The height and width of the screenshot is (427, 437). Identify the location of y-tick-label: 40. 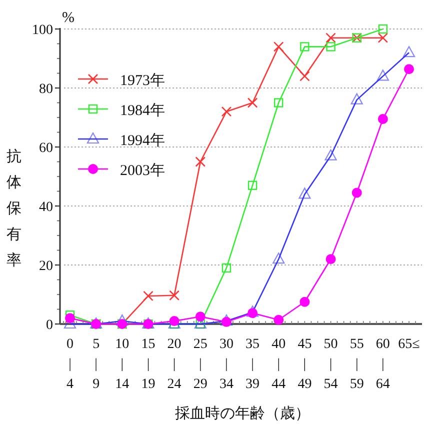
(46, 207).